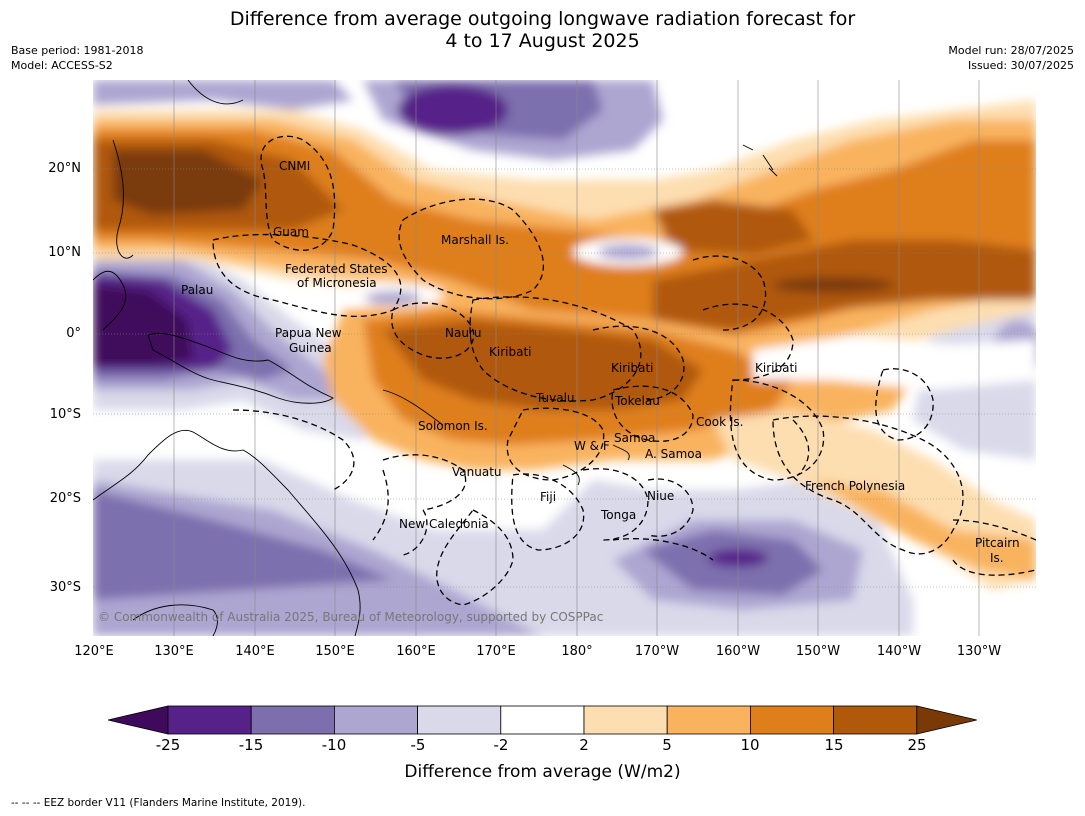 Image resolution: width=1085 pixels, height=816 pixels. What do you see at coordinates (577, 651) in the screenshot?
I see `x-tick-180: 180°` at bounding box center [577, 651].